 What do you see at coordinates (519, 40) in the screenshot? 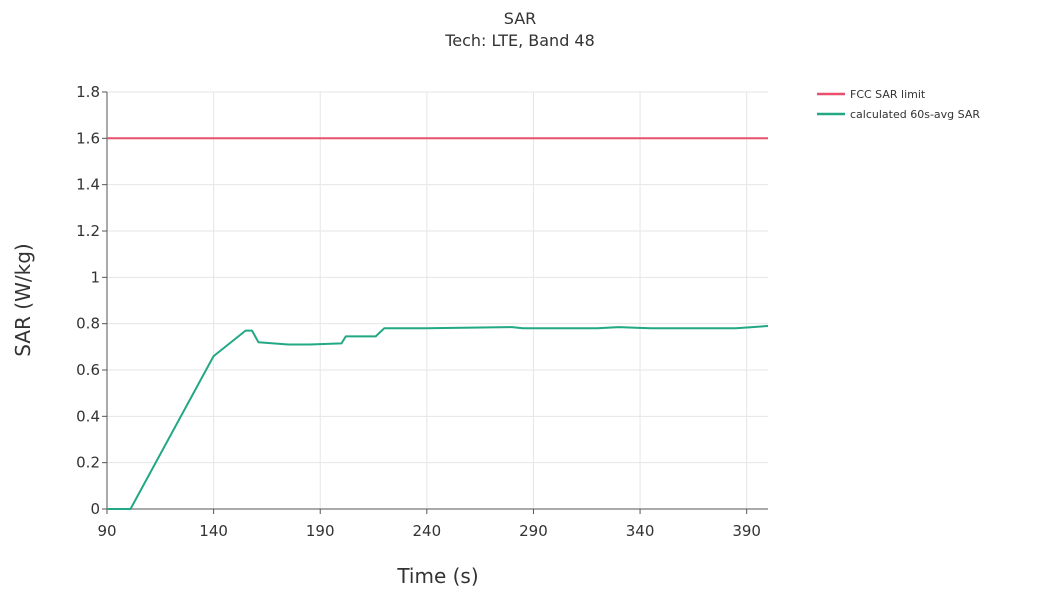
I see `chart-subtitle: Tech: LTE, Band 48` at bounding box center [519, 40].